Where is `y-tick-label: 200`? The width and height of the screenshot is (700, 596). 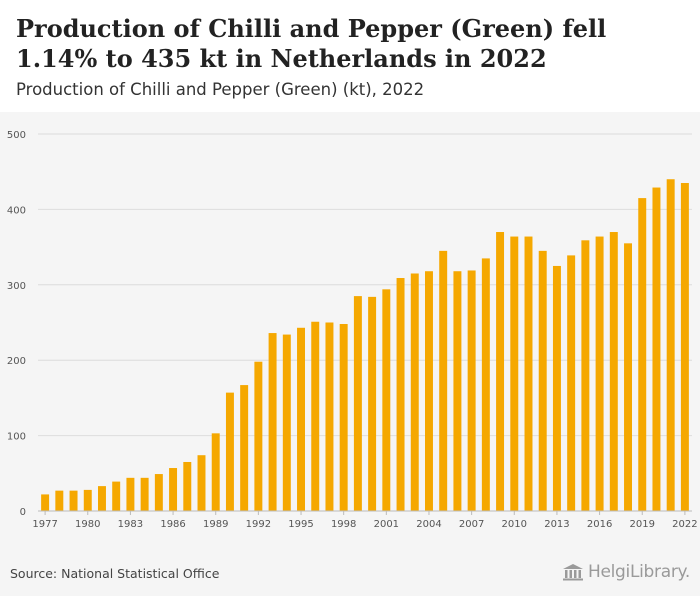 y-tick-label: 200 is located at coordinates (16, 361).